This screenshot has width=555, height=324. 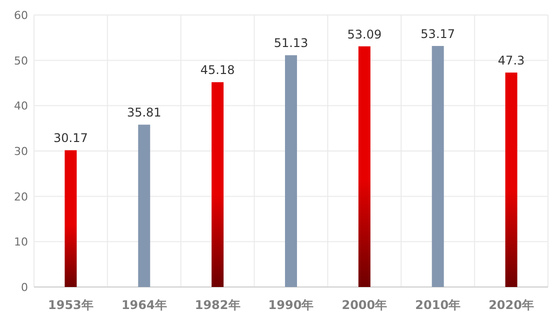 What do you see at coordinates (21, 15) in the screenshot?
I see `y-tick-label: 60` at bounding box center [21, 15].